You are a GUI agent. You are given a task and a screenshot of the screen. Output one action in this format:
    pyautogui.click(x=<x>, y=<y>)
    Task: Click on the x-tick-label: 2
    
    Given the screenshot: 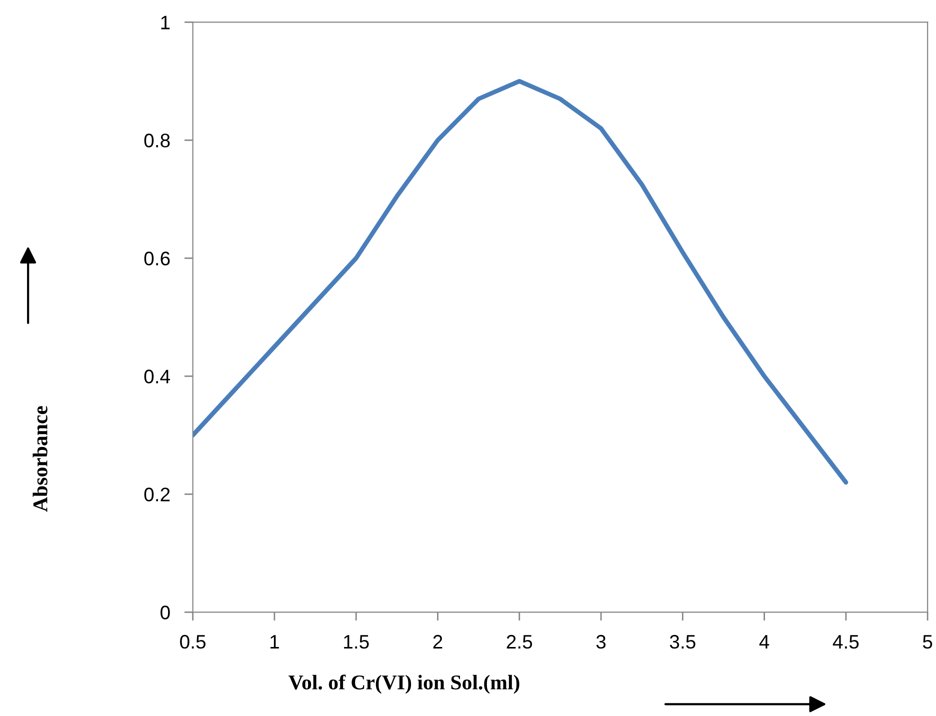 What is the action you would take?
    pyautogui.click(x=437, y=641)
    